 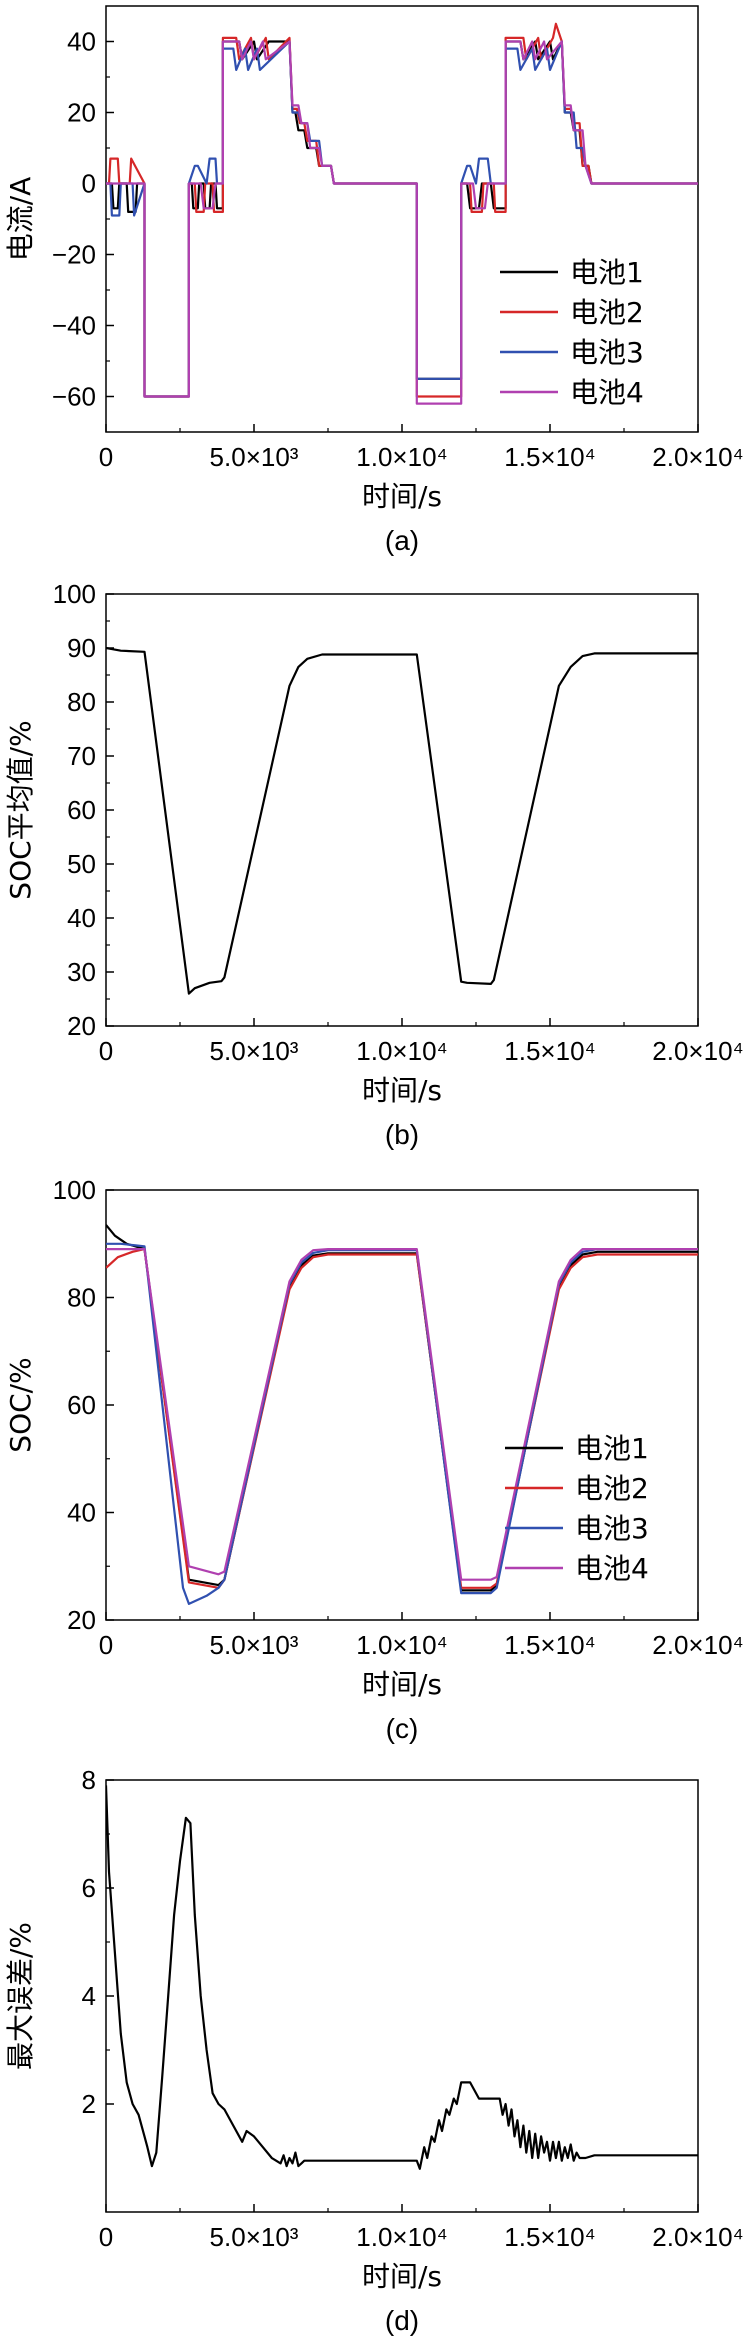 What do you see at coordinates (402, 1134) in the screenshot?
I see `panel-label: (b)` at bounding box center [402, 1134].